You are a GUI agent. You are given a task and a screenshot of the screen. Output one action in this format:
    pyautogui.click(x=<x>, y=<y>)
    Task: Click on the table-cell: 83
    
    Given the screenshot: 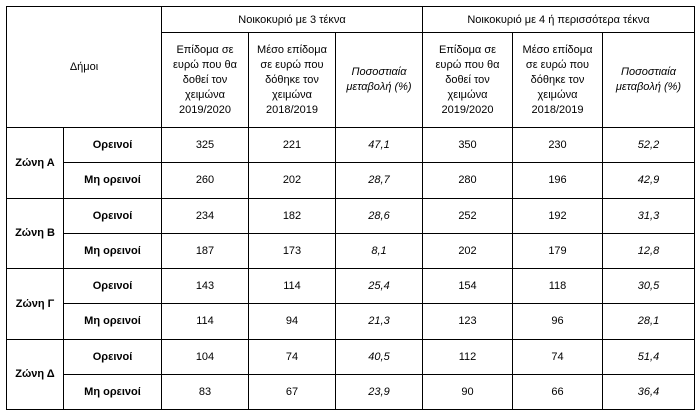 What is the action you would take?
    pyautogui.click(x=205, y=392)
    